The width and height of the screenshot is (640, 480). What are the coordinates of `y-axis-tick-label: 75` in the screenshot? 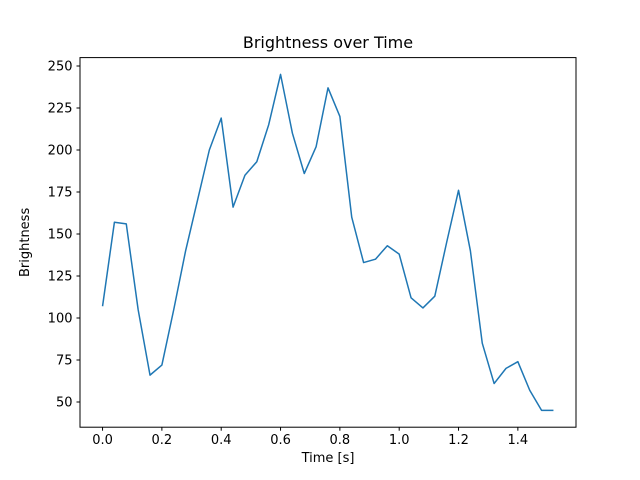 It's located at (64, 361).